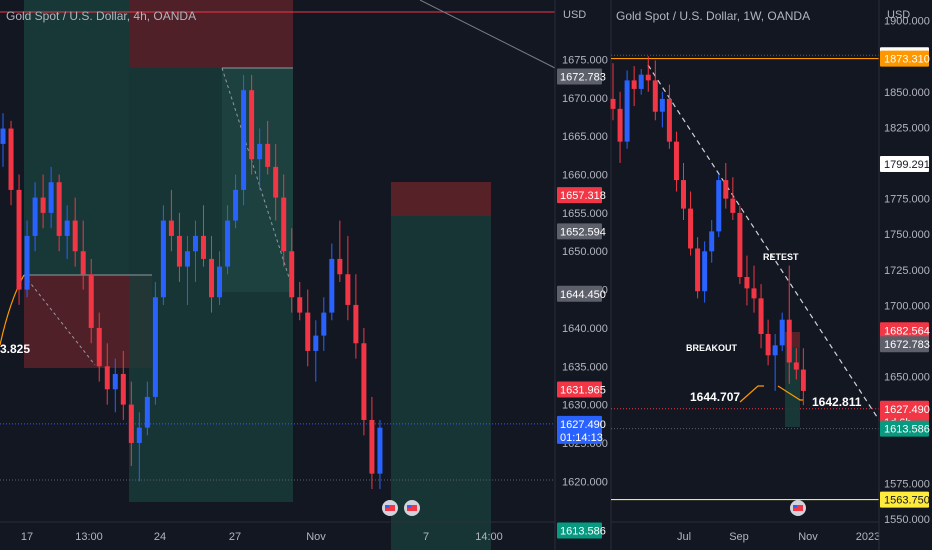  I want to click on us-flag-event-icon-stripes, so click(412, 508).